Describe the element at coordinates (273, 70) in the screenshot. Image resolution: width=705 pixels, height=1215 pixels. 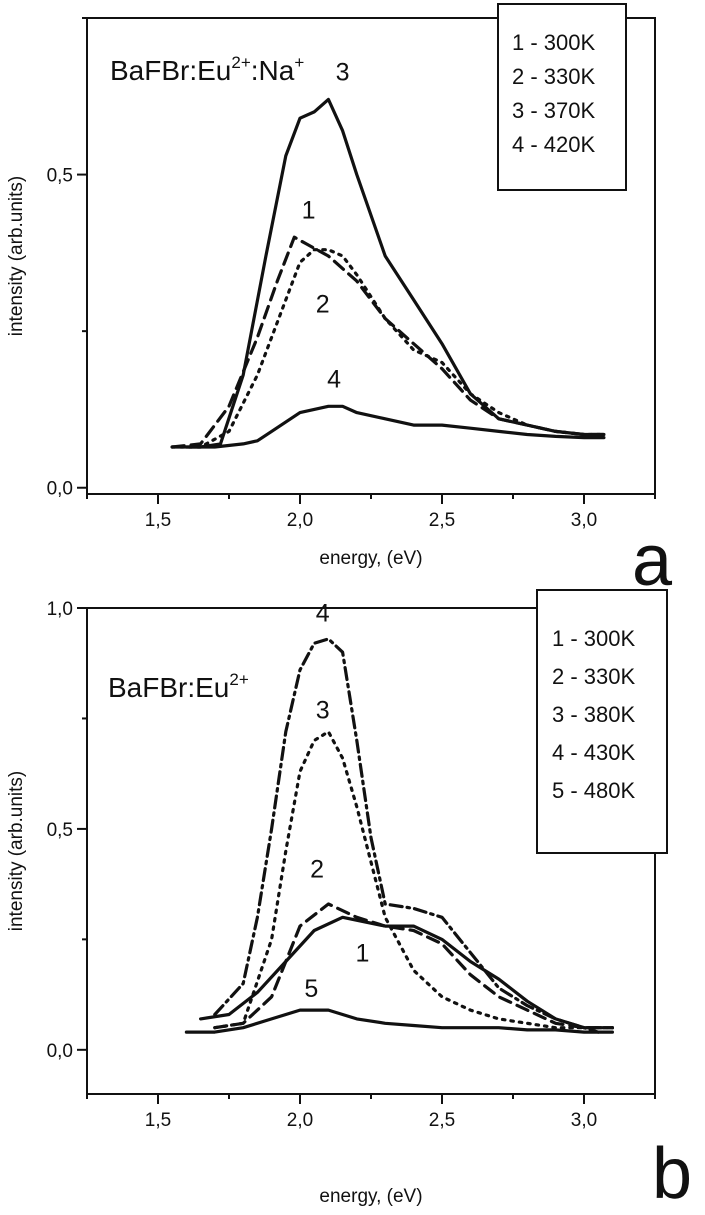
I see `title-text: :Na` at that location.